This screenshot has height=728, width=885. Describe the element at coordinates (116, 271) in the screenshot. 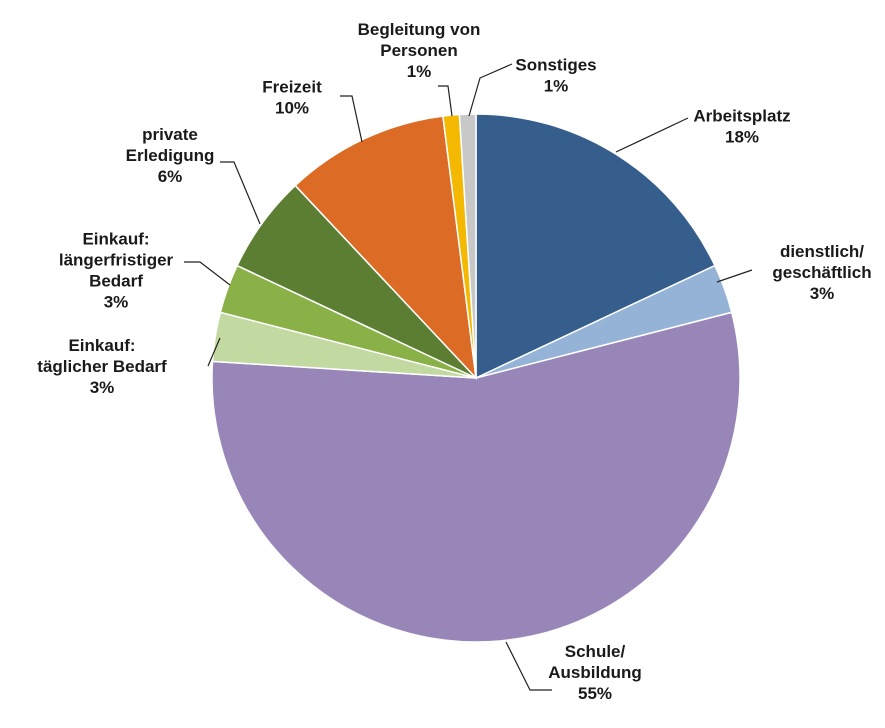

I see `slice-label: Einkauf: längerfristiger Bedarf 3%` at that location.